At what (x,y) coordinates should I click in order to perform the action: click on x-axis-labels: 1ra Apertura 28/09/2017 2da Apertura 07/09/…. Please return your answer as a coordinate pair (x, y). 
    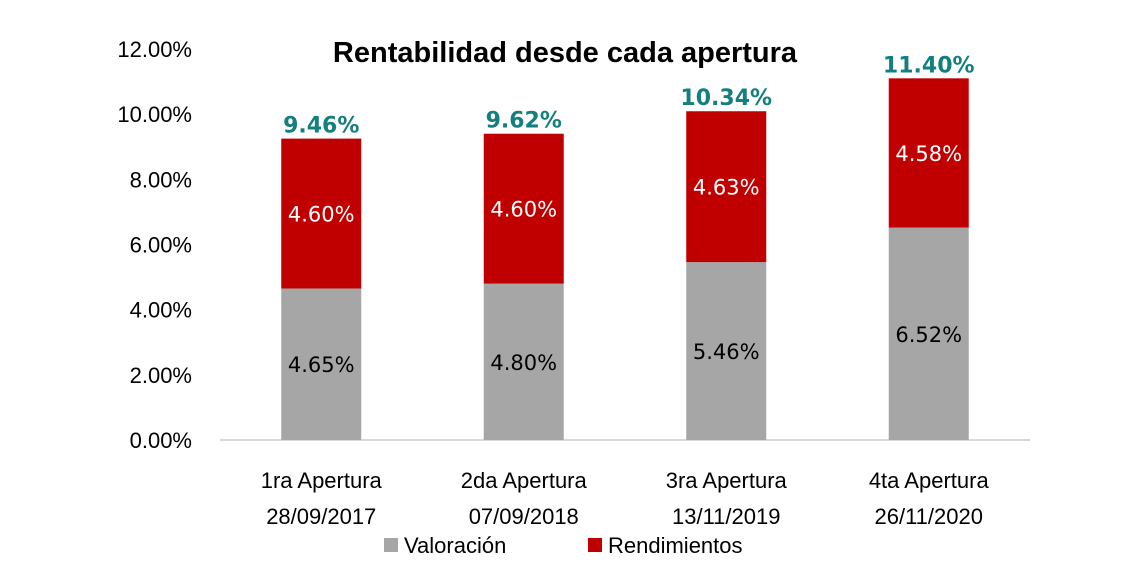
    Looking at the image, I should click on (625, 498).